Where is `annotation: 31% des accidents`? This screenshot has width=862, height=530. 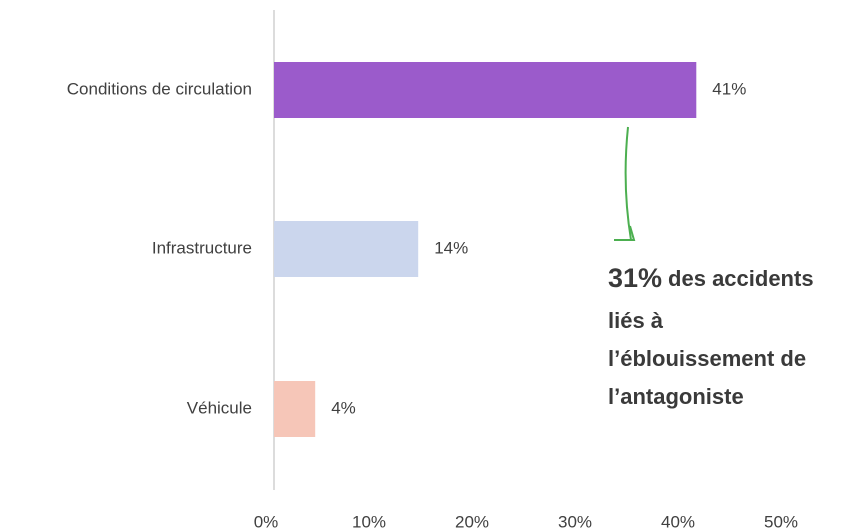 annotation: 31% des accidents is located at coordinates (711, 278).